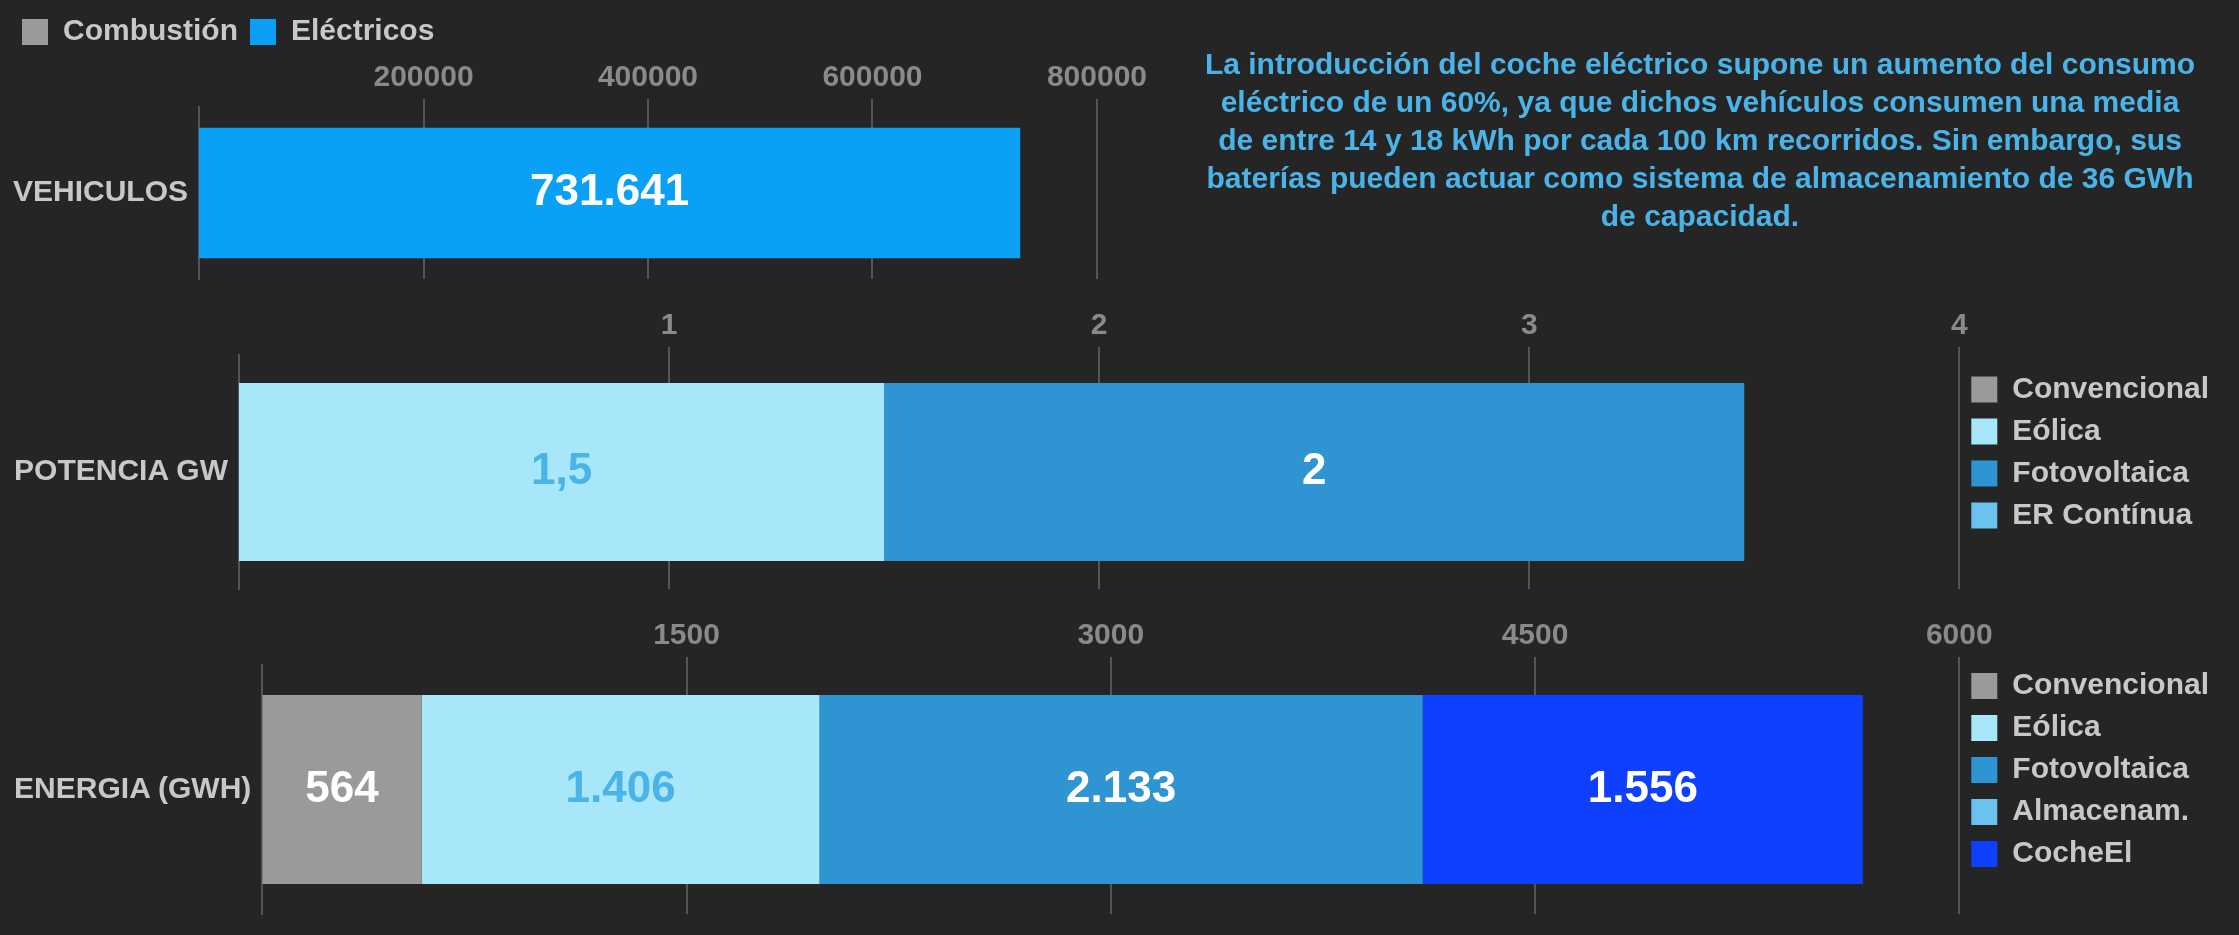 The image size is (2239, 935). What do you see at coordinates (1642, 786) in the screenshot?
I see `data-label: 1.556` at bounding box center [1642, 786].